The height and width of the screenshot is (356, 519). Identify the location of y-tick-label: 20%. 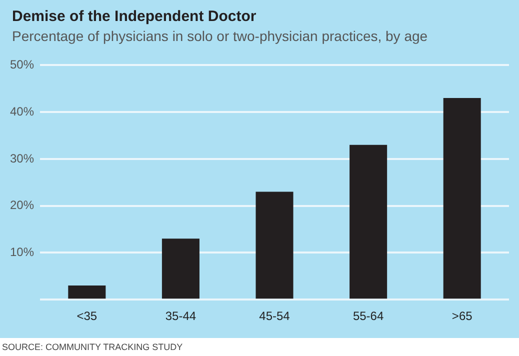
(22, 205).